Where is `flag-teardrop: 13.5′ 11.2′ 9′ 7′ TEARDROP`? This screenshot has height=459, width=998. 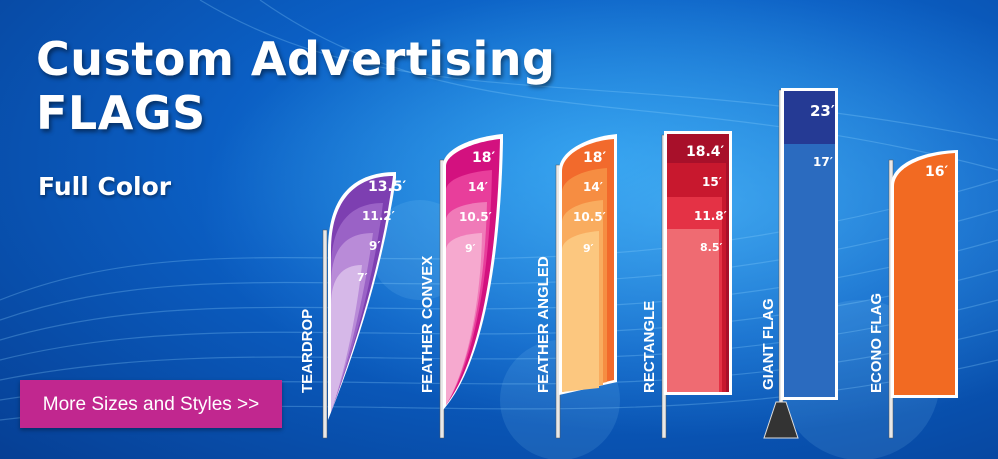
flag-teardrop: 13.5′ 11.2′ 9′ 7′ TEARDROP is located at coordinates (353, 305).